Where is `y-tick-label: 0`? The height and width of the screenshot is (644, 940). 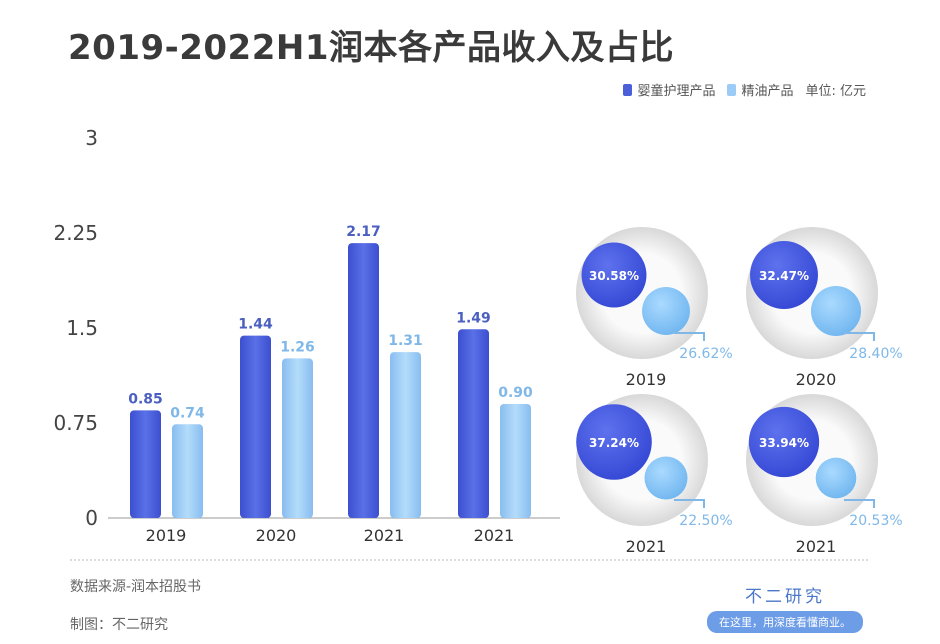
y-tick-label: 0 is located at coordinates (91, 518).